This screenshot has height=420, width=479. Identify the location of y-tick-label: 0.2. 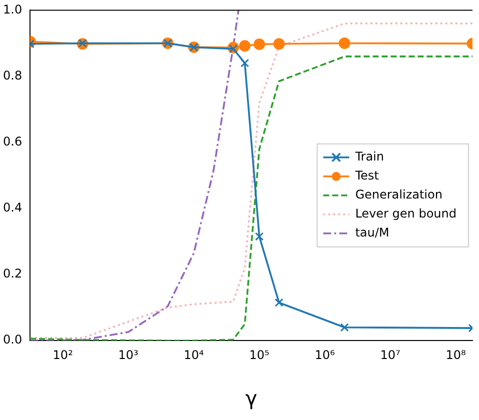
(12, 273).